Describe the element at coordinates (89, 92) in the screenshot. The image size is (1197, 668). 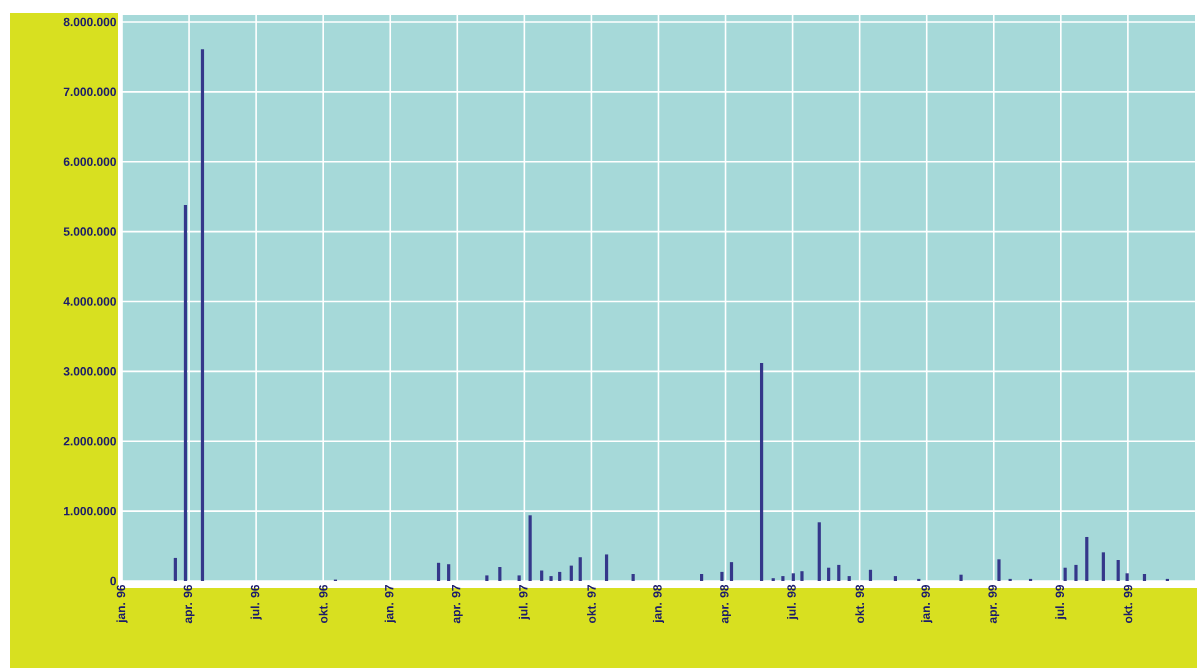
I see `y-tick-label: 7.000.000` at that location.